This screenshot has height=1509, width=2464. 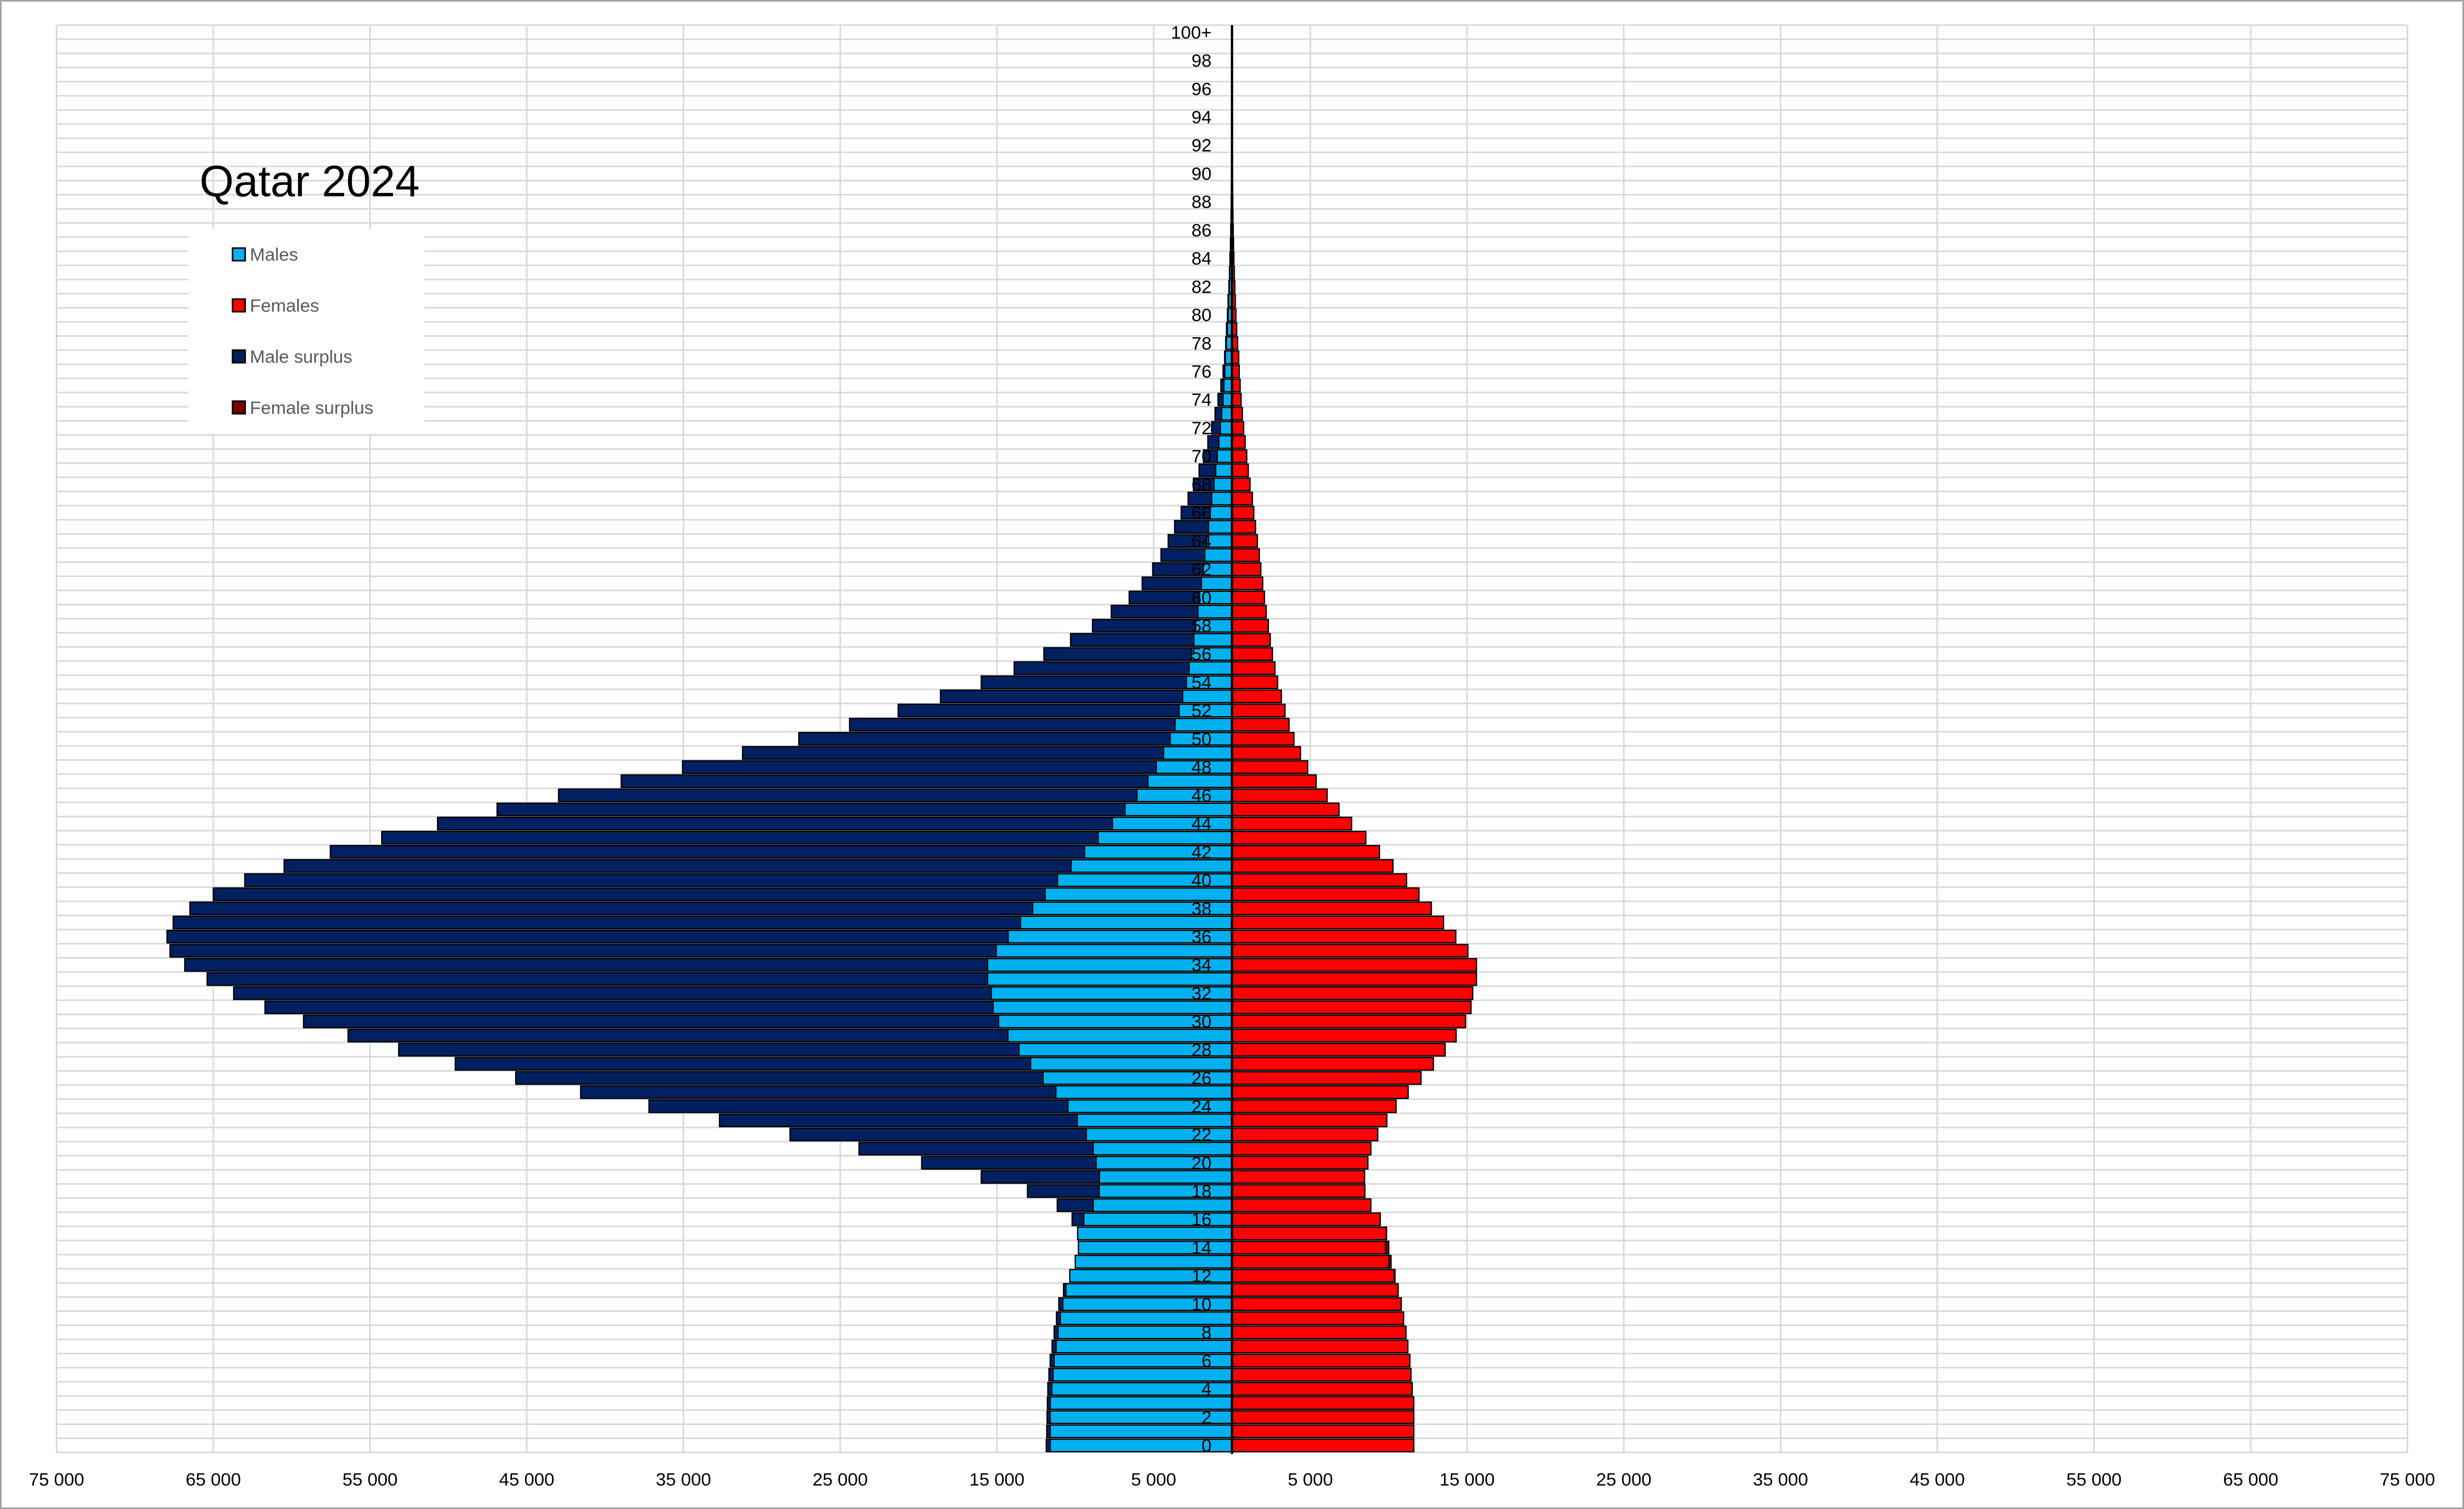 I want to click on x-tick-label: 65 000, so click(x=2250, y=1480).